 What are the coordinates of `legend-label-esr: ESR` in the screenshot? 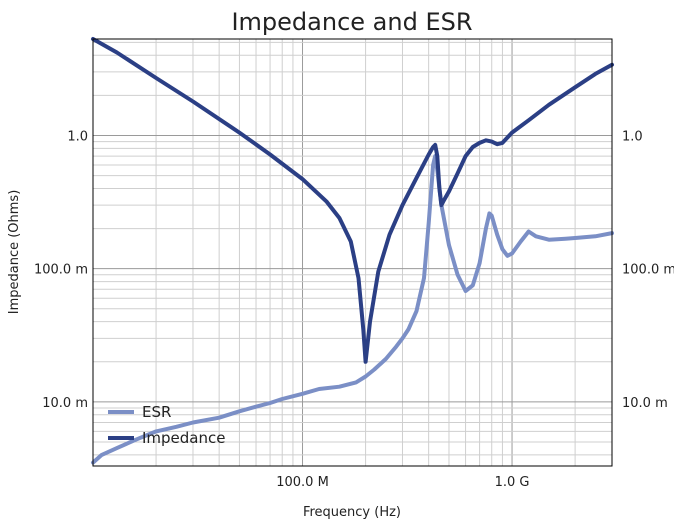 It's located at (156, 412).